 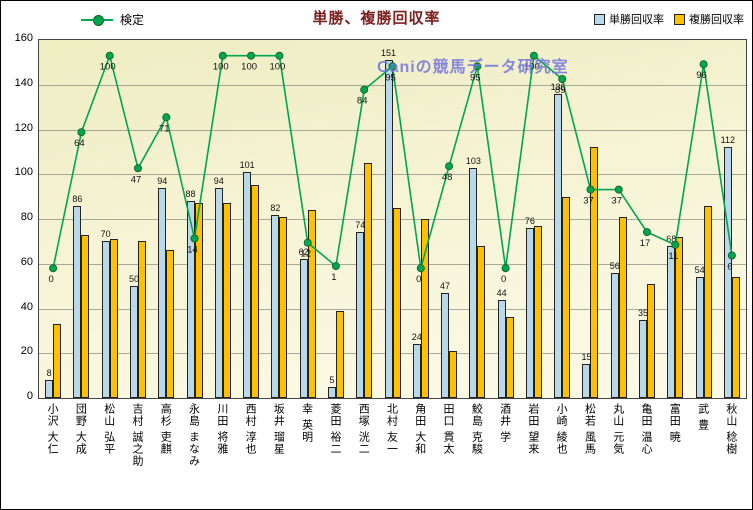 What do you see at coordinates (333, 277) in the screenshot?
I see `kentei-value-label: 1` at bounding box center [333, 277].